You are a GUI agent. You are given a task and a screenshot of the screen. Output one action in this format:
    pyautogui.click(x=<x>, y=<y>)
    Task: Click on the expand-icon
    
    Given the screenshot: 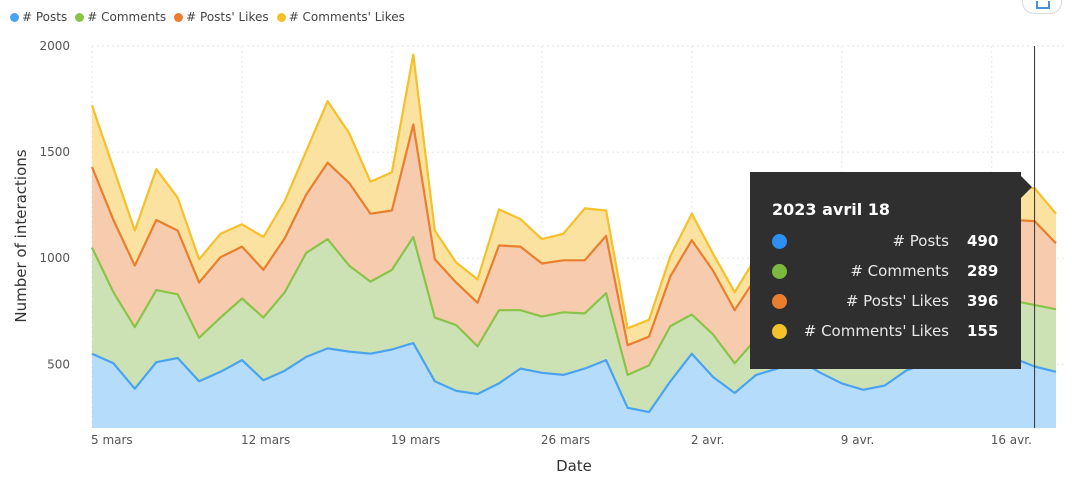 What is the action you would take?
    pyautogui.click(x=1043, y=5)
    